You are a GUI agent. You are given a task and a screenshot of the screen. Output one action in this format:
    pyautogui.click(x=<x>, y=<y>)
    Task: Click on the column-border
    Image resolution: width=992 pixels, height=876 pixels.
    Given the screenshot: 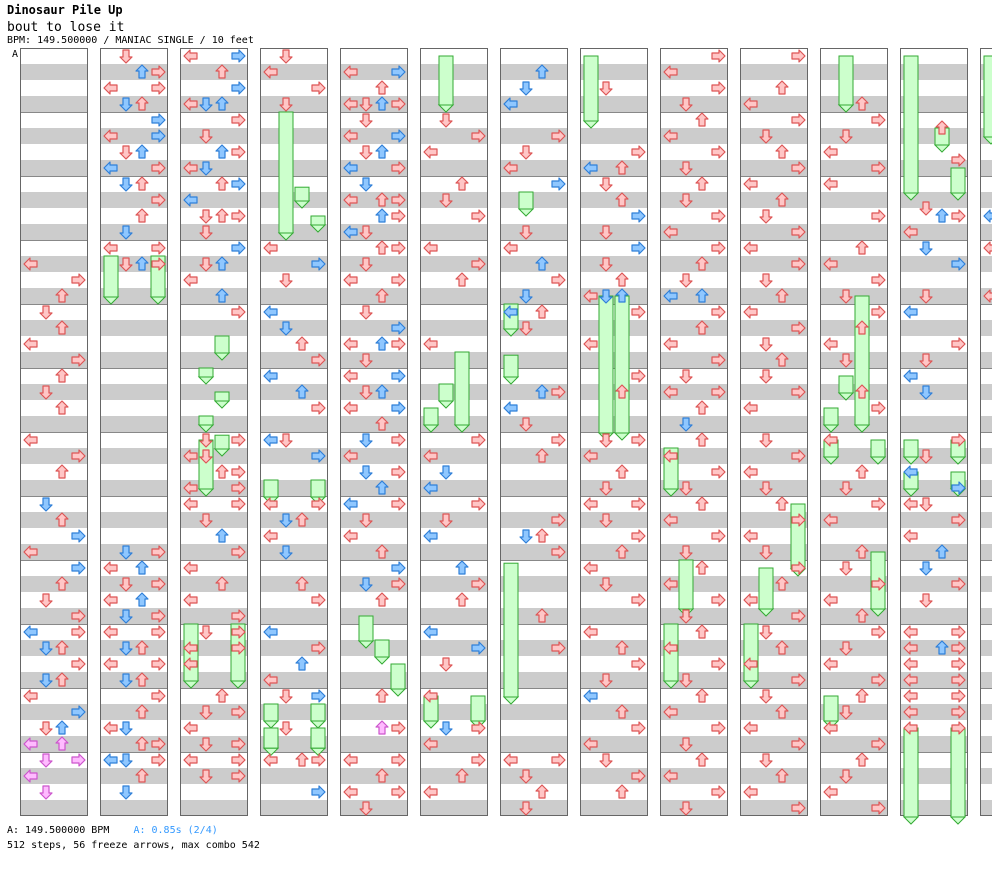 What is the action you would take?
    pyautogui.click(x=614, y=432)
    